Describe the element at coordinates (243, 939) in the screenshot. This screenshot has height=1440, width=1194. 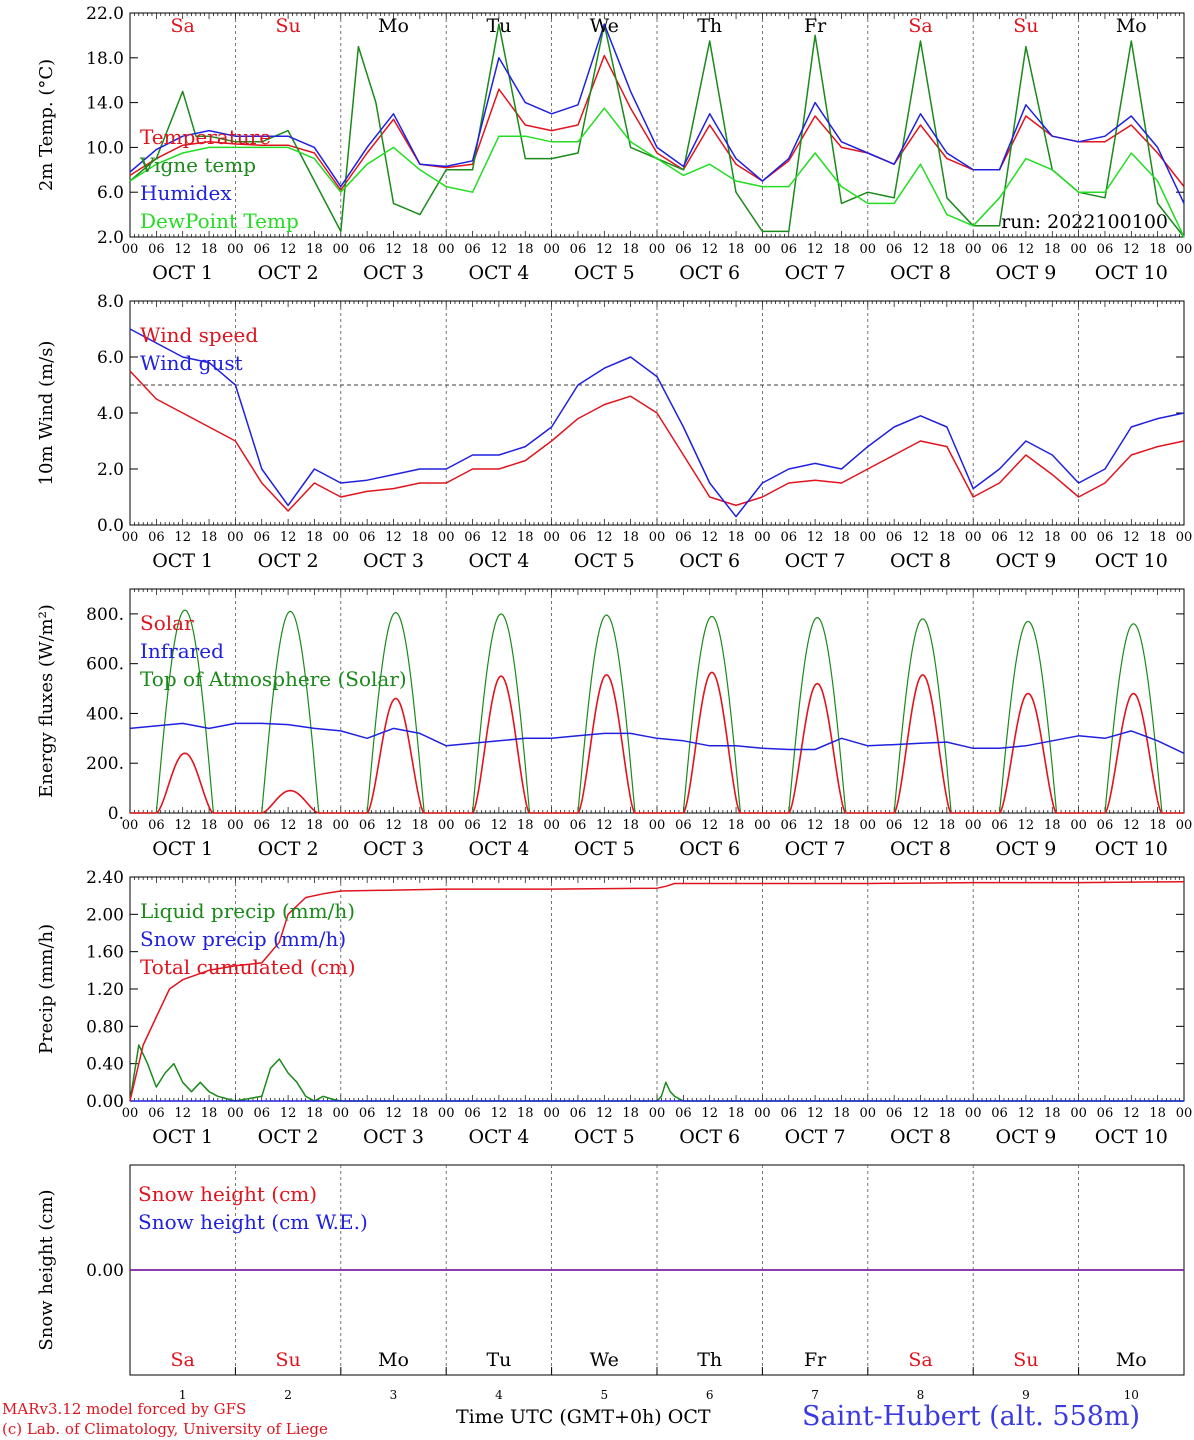
I see `legend-entry: Snow precip (mm/h)` at that location.